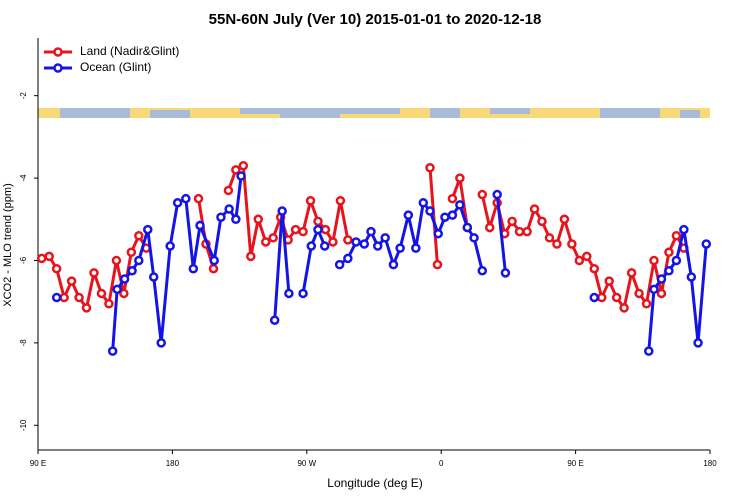 The height and width of the screenshot is (500, 750). I want to click on legend-label: Land (Nadir&Glint), so click(129, 51).